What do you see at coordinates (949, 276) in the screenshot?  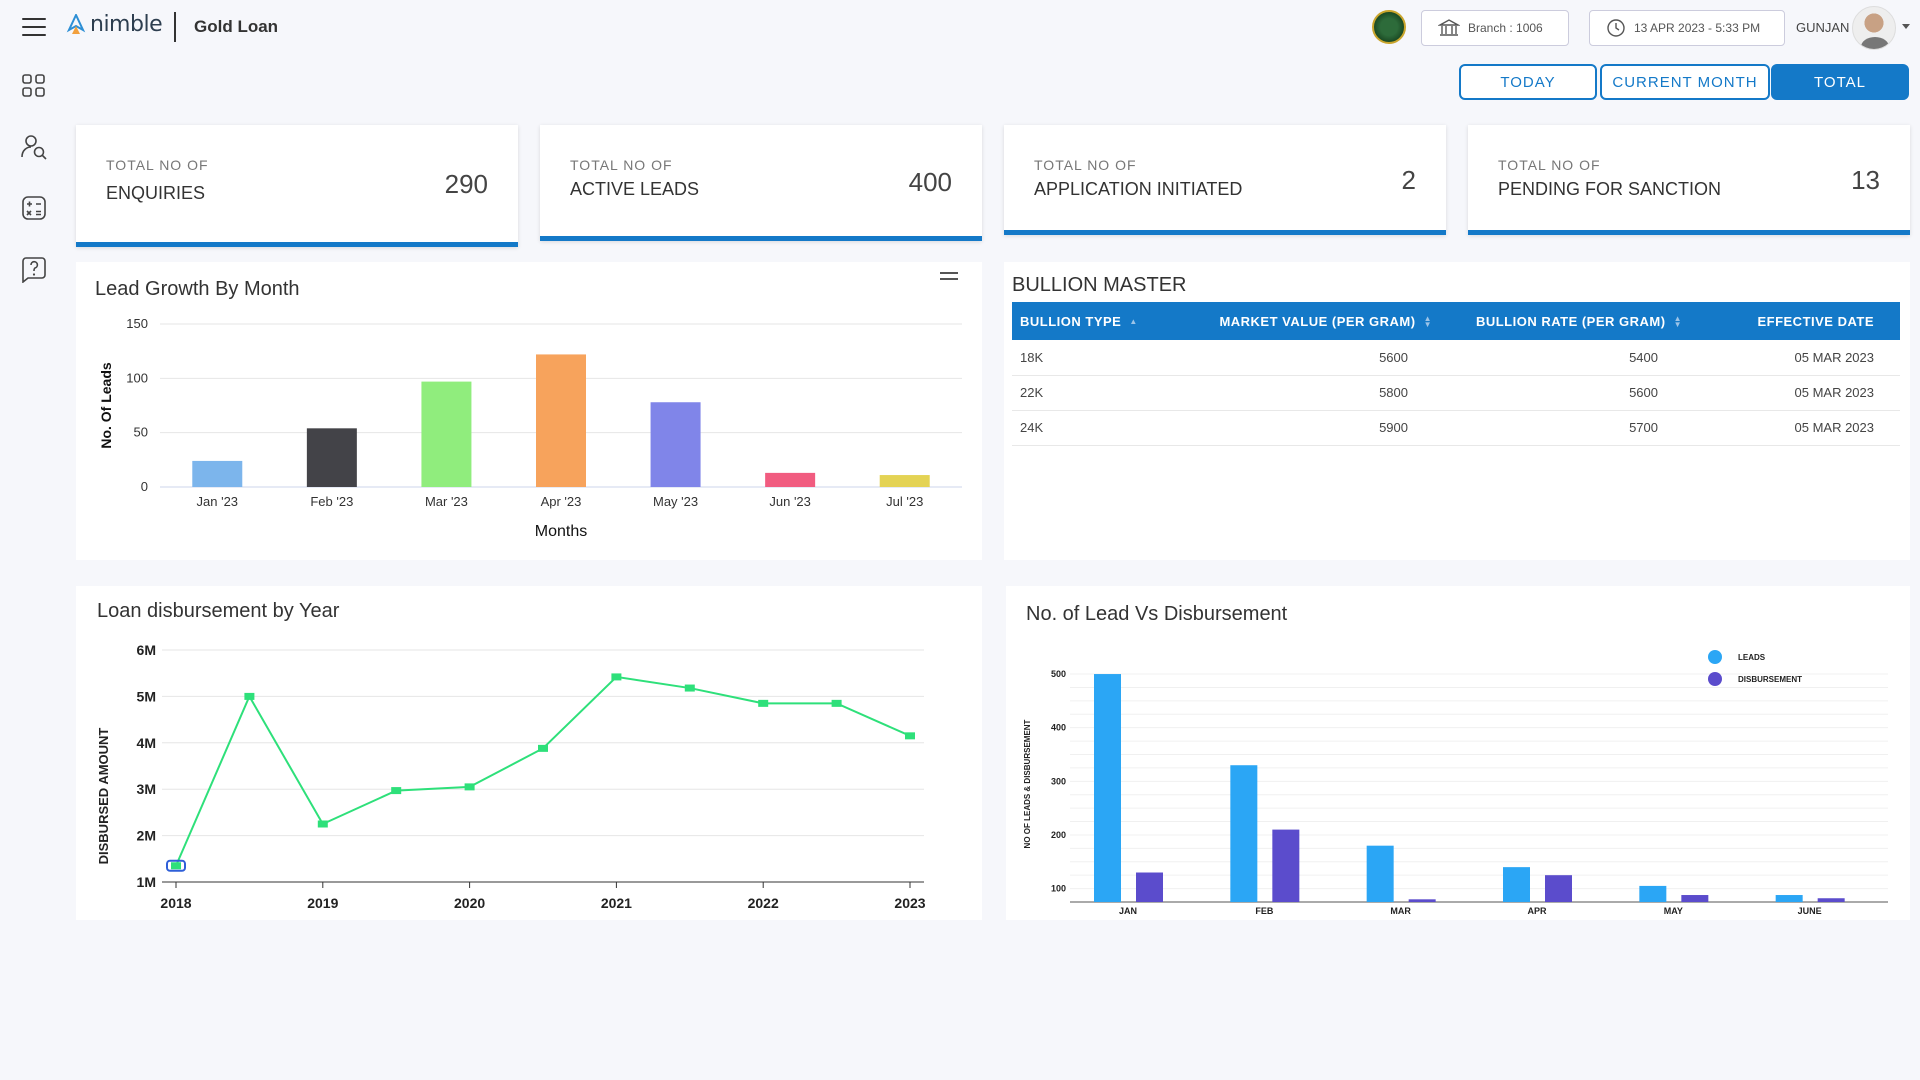 I see `chart-menu-icon` at bounding box center [949, 276].